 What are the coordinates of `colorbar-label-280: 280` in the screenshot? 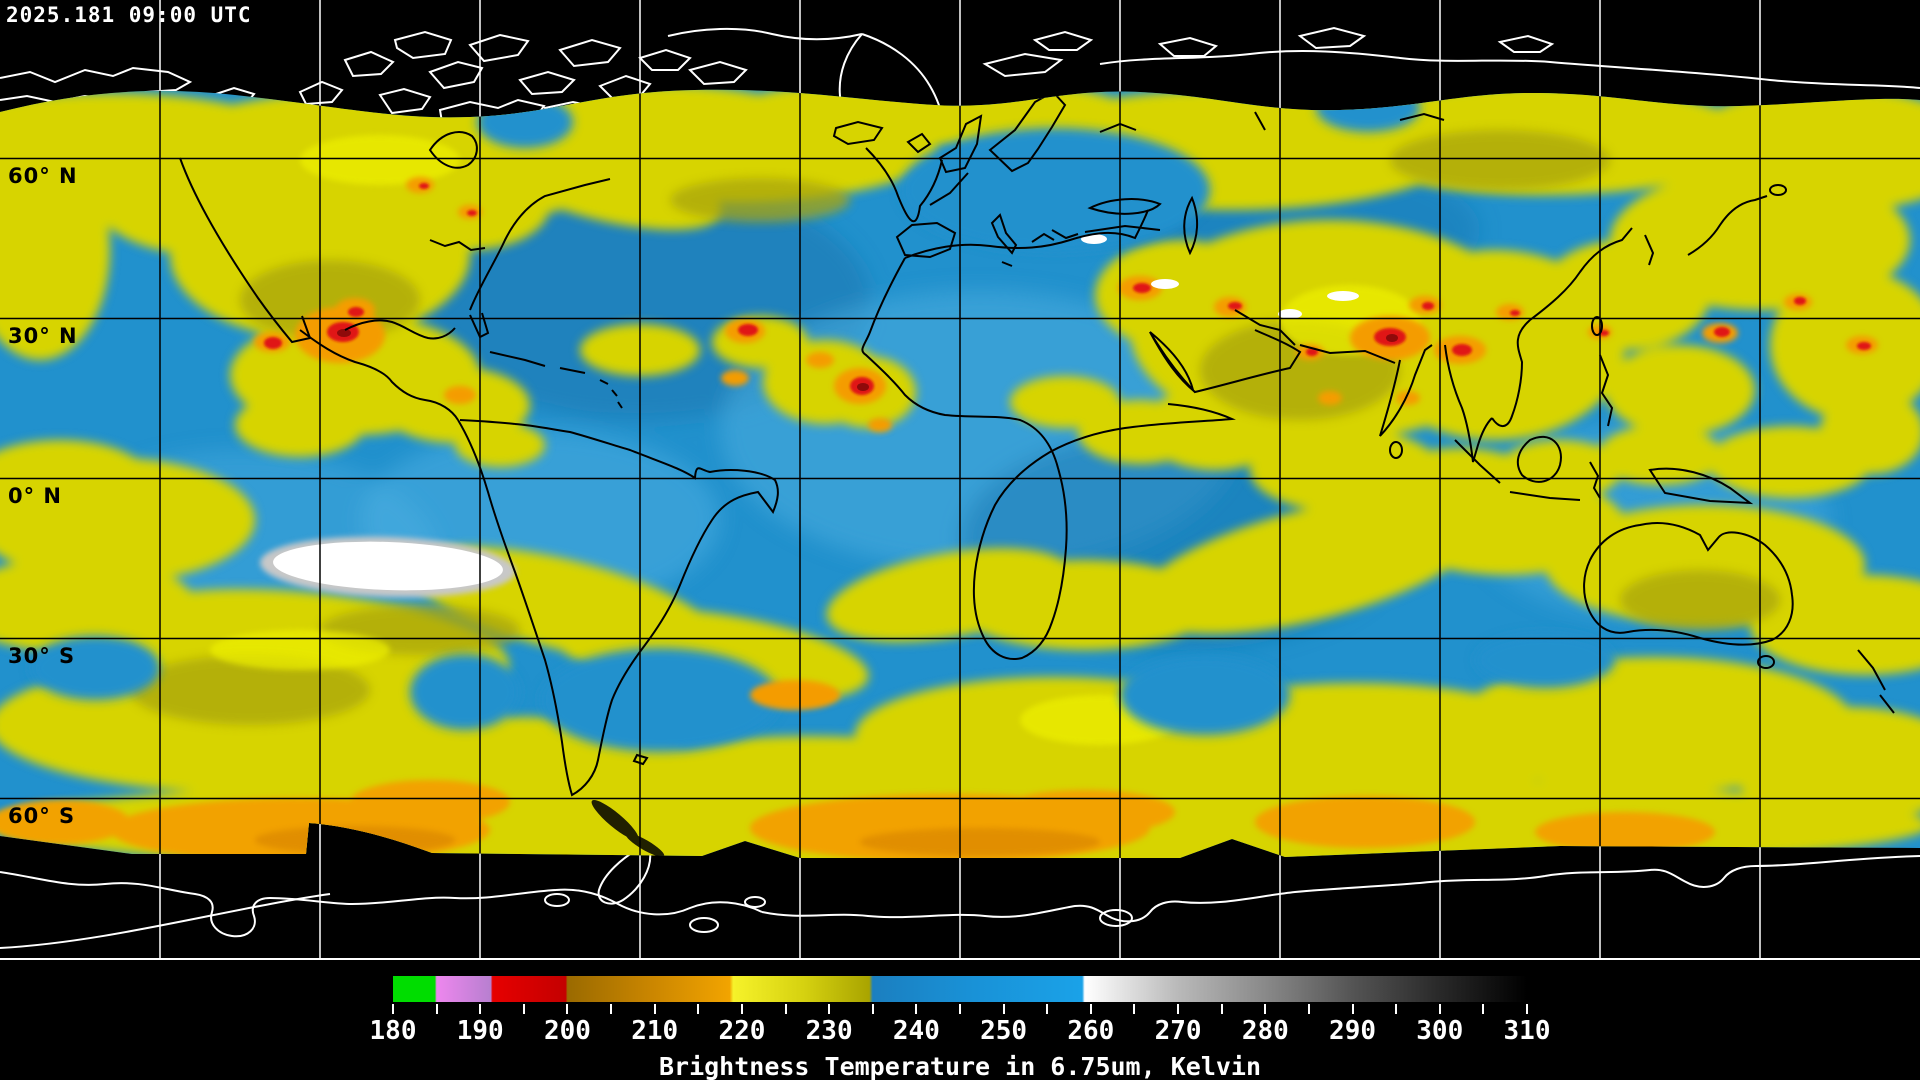 It's located at (1265, 1031).